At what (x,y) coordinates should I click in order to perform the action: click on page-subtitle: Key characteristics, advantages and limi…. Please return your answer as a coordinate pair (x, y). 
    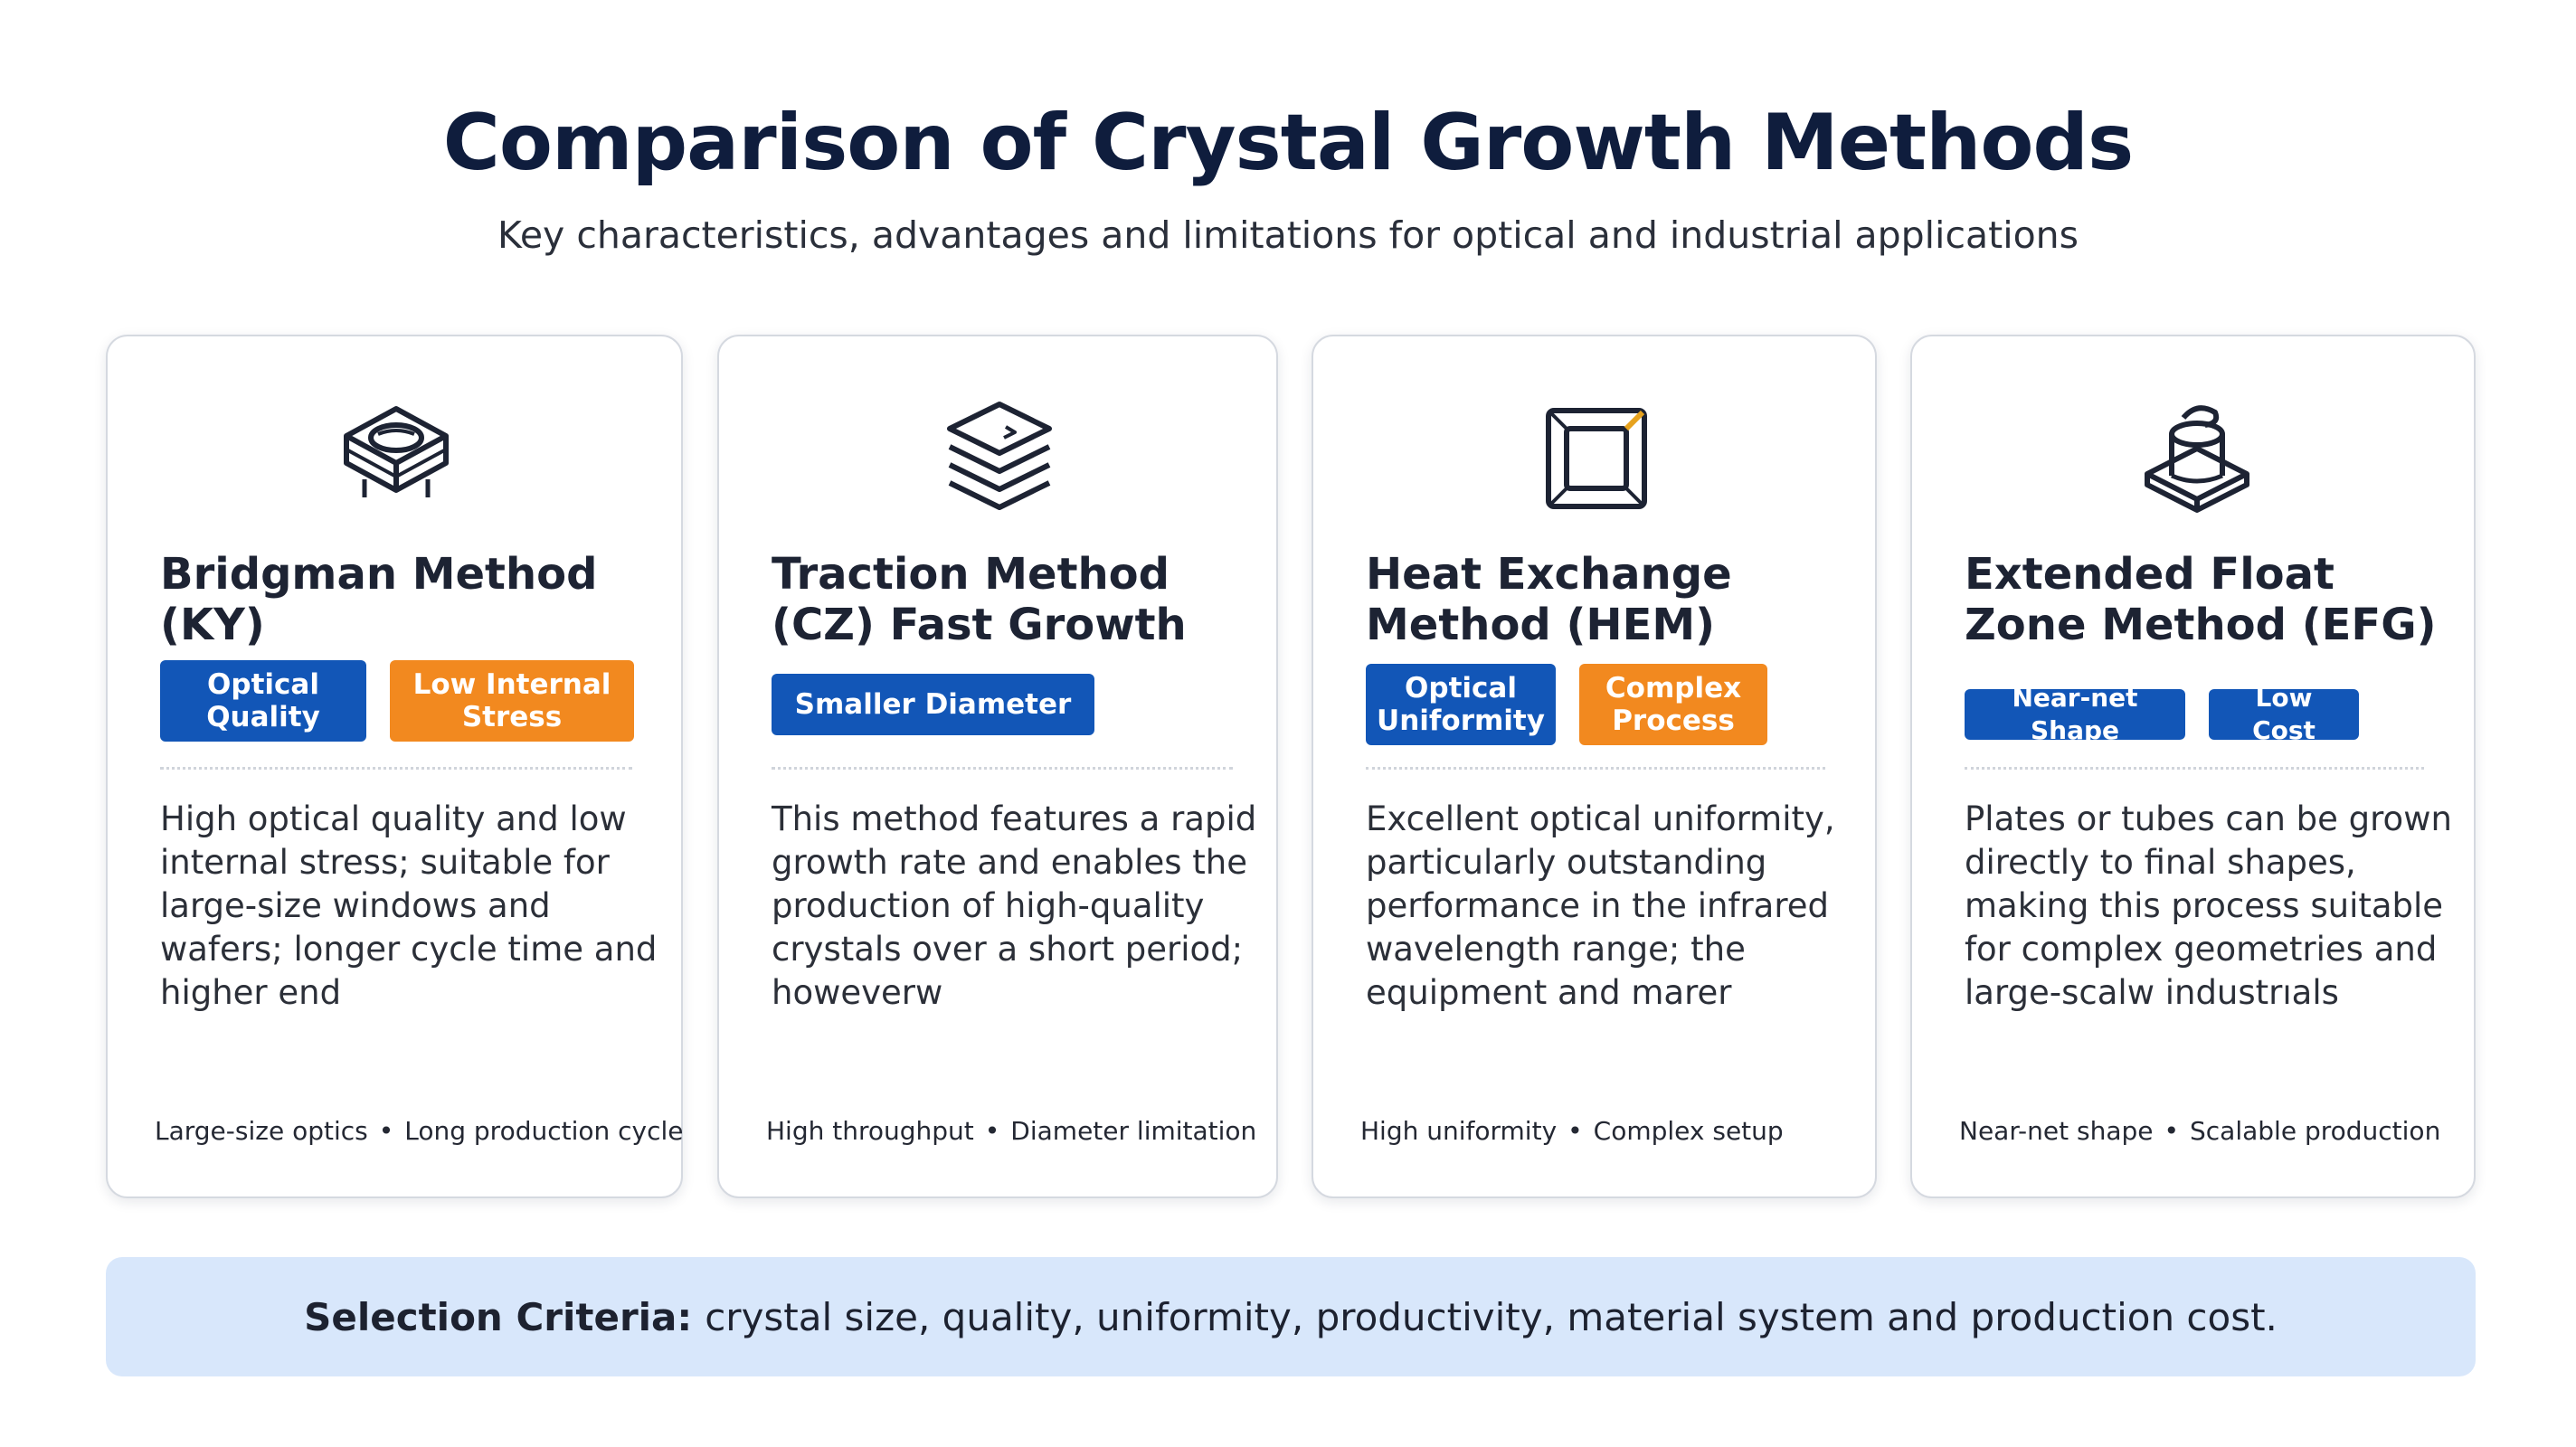
    Looking at the image, I should click on (1288, 235).